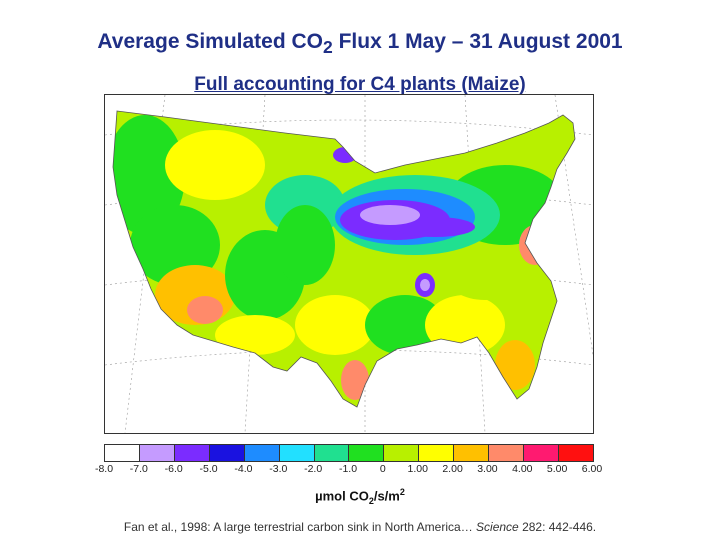 The image size is (720, 540). Describe the element at coordinates (173, 469) in the screenshot. I see `legend-tick-label: -6.0` at that location.